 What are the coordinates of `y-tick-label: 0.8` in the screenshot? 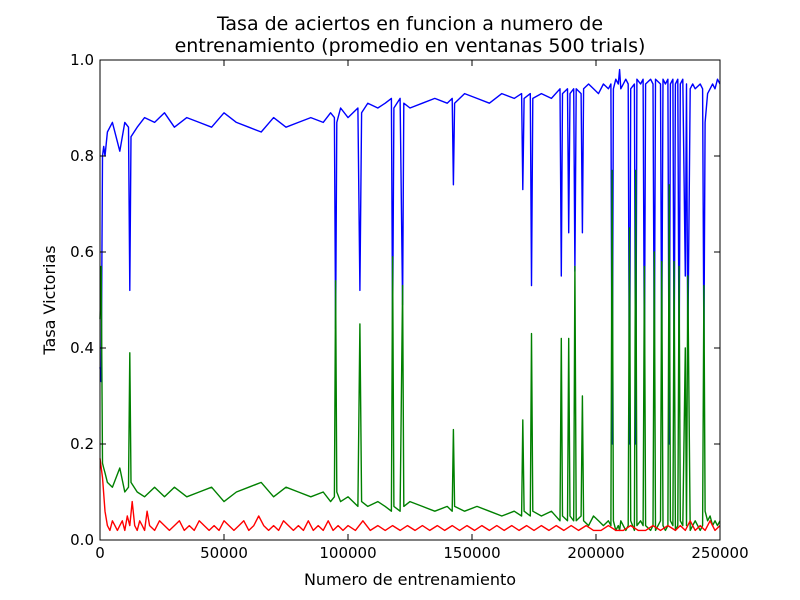 It's located at (82, 156).